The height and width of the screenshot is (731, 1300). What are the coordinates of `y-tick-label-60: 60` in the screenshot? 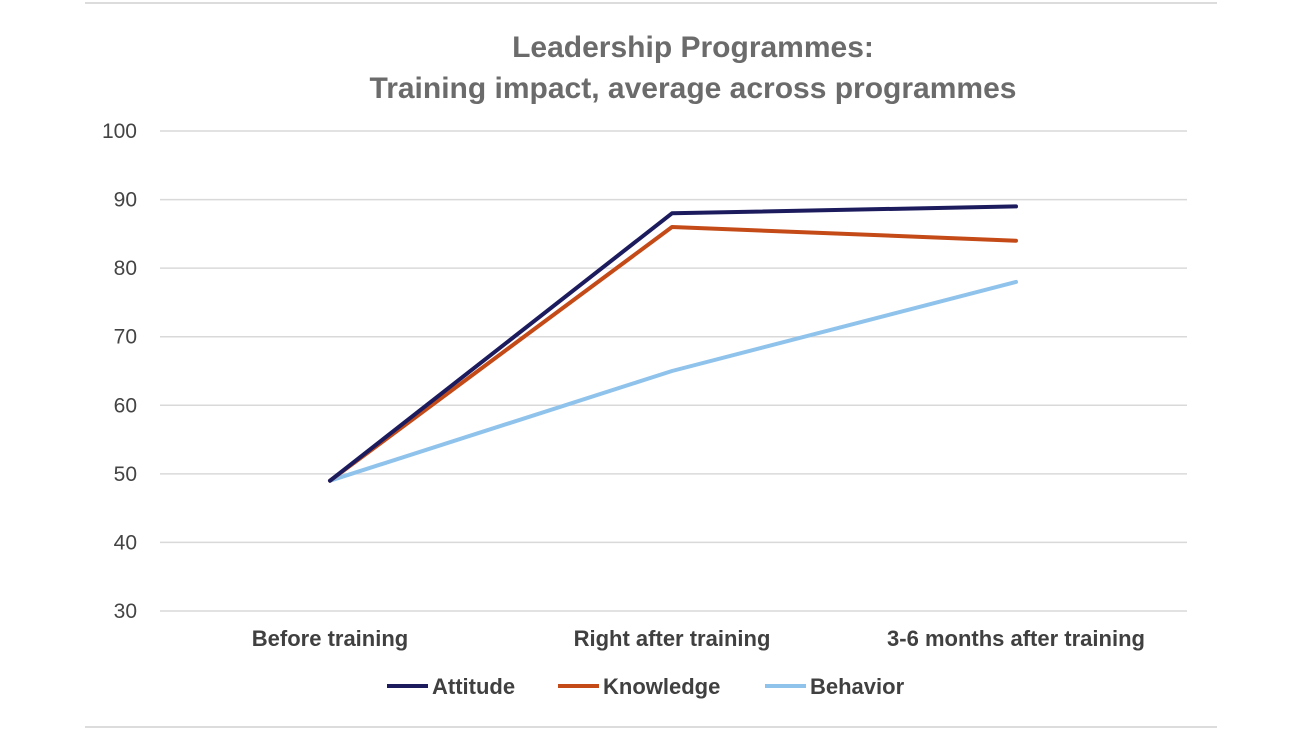 It's located at (125, 405).